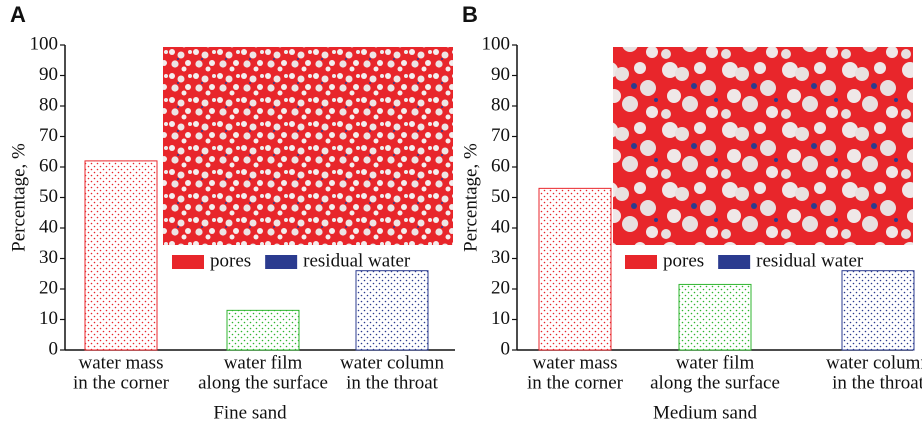 This screenshot has width=922, height=430. Describe the element at coordinates (18, 14) in the screenshot. I see `panel-label: A` at that location.